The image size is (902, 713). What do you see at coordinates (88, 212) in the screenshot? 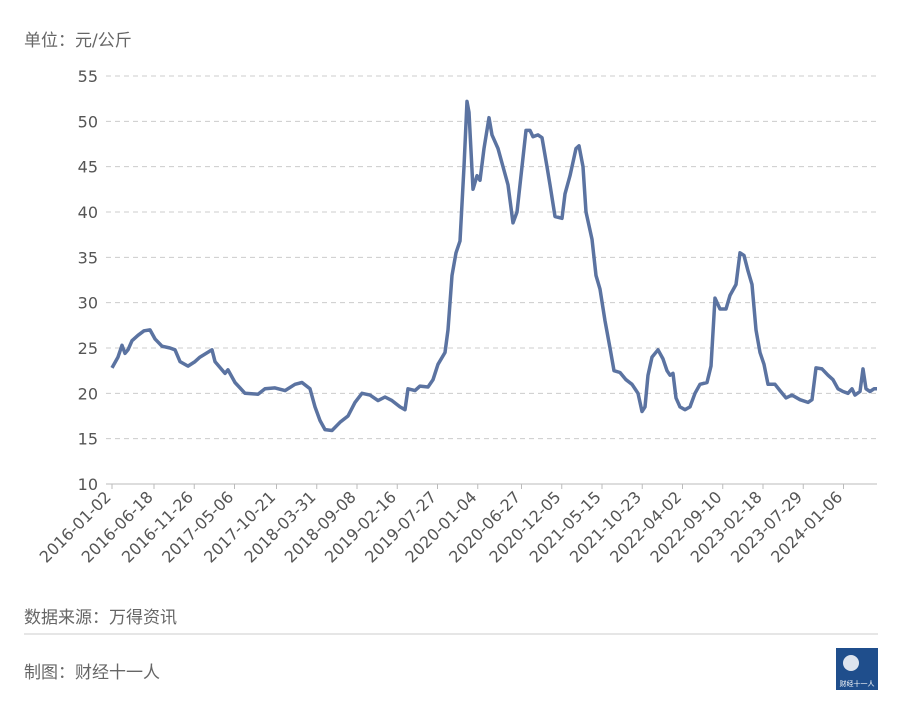
I see `y-tick-label: 40` at bounding box center [88, 212].